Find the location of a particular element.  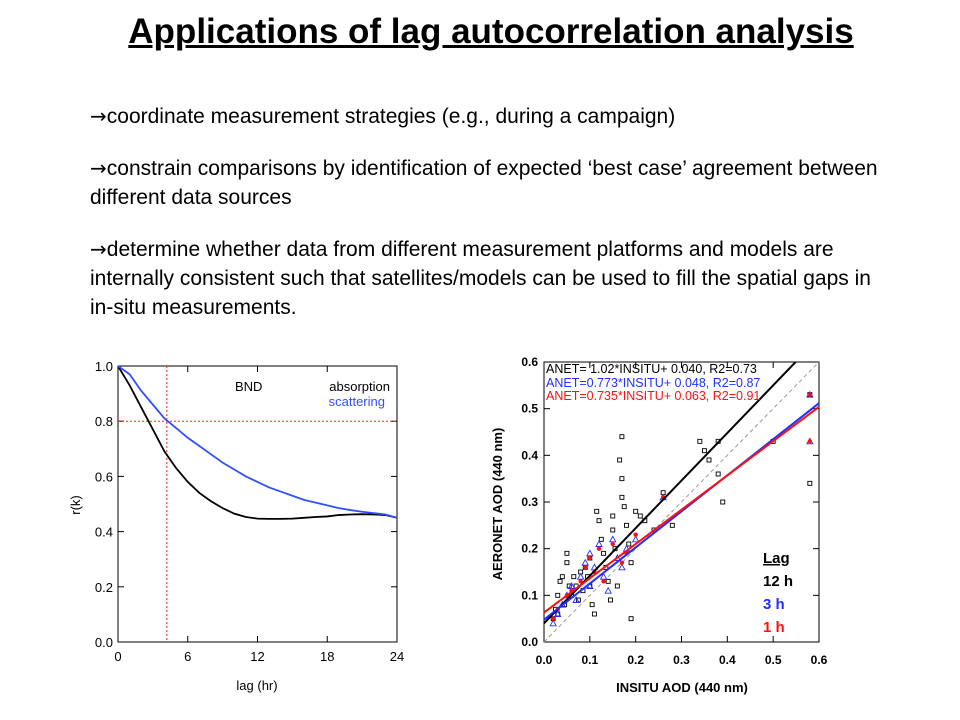

x-tick-label: 24 is located at coordinates (397, 656).